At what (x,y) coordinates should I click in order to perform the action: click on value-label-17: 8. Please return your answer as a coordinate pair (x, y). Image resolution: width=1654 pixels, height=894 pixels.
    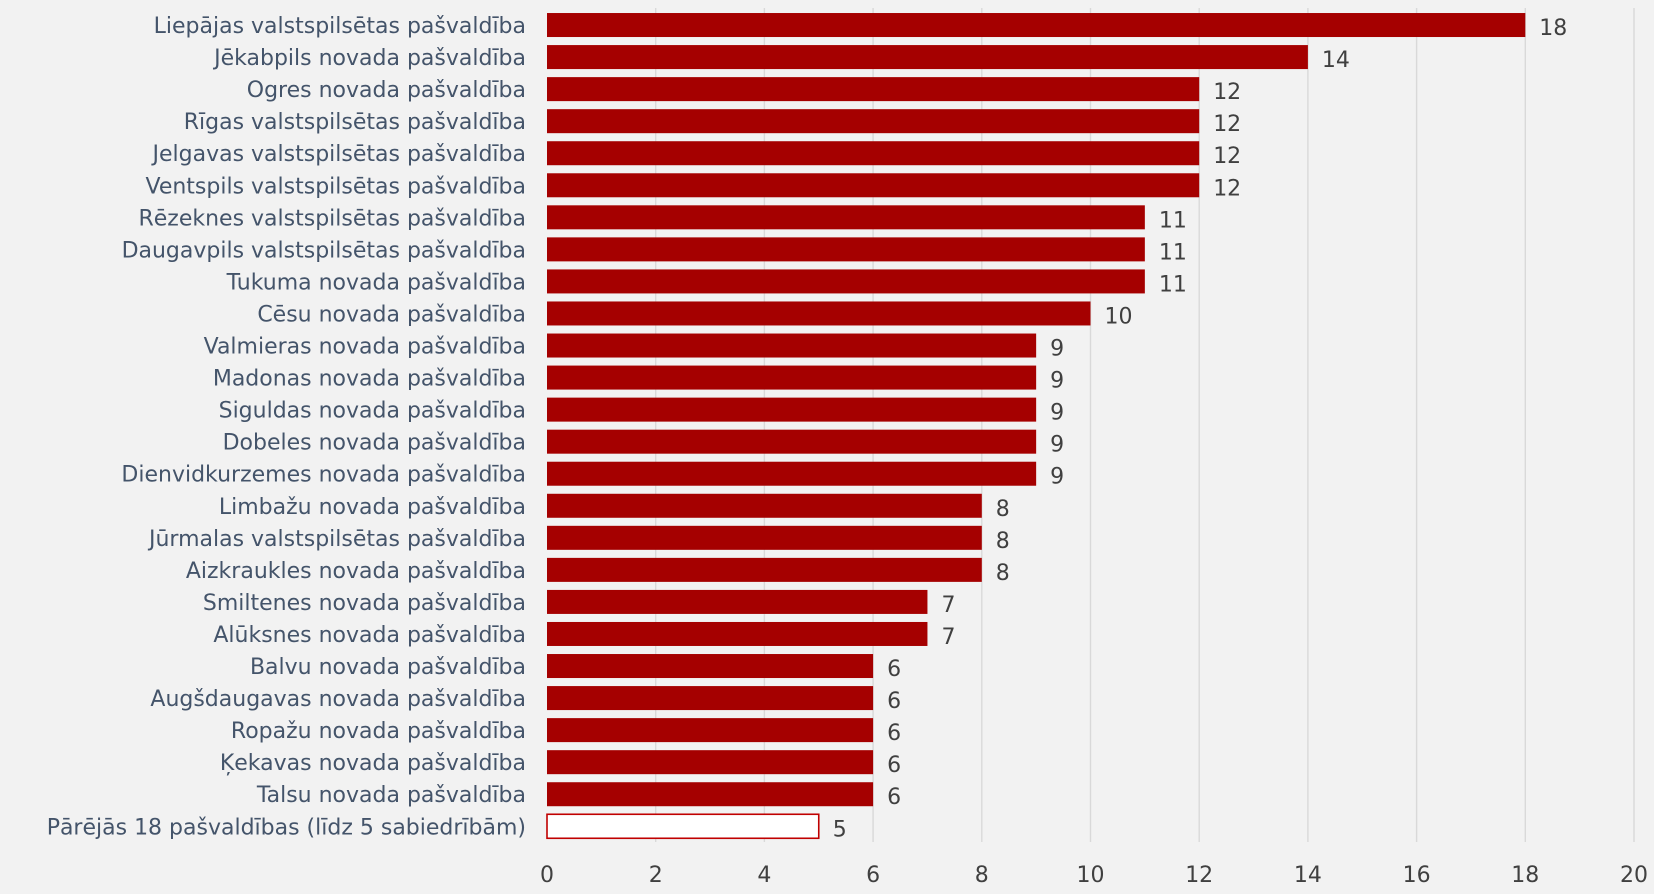
    Looking at the image, I should click on (1003, 573).